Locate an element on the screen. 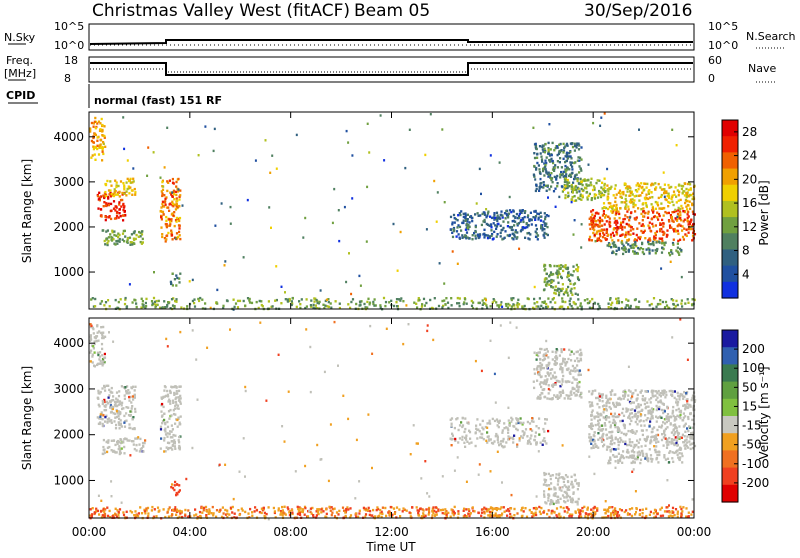 The width and height of the screenshot is (800, 558). nsky-trace is located at coordinates (391, 42).